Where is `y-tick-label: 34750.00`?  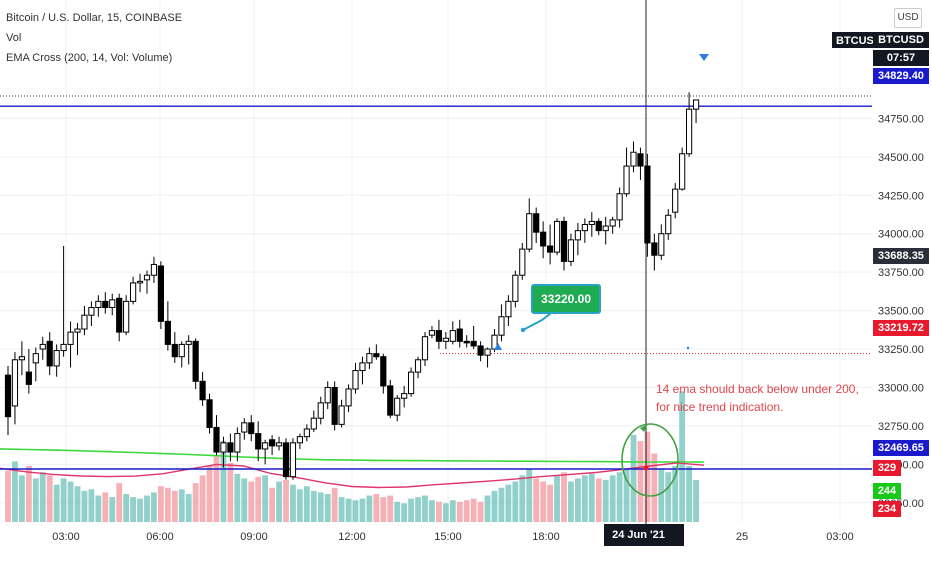 y-tick-label: 34750.00 is located at coordinates (901, 119).